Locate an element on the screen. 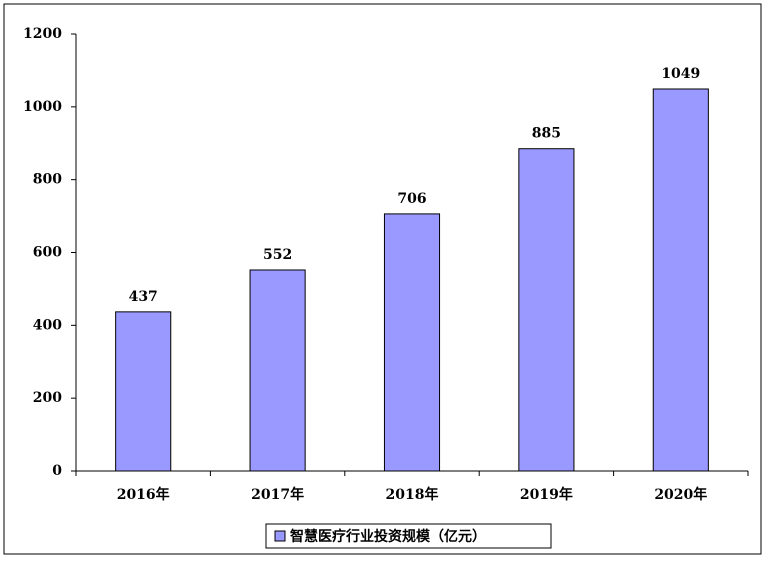  data-label: 437 is located at coordinates (143, 297).